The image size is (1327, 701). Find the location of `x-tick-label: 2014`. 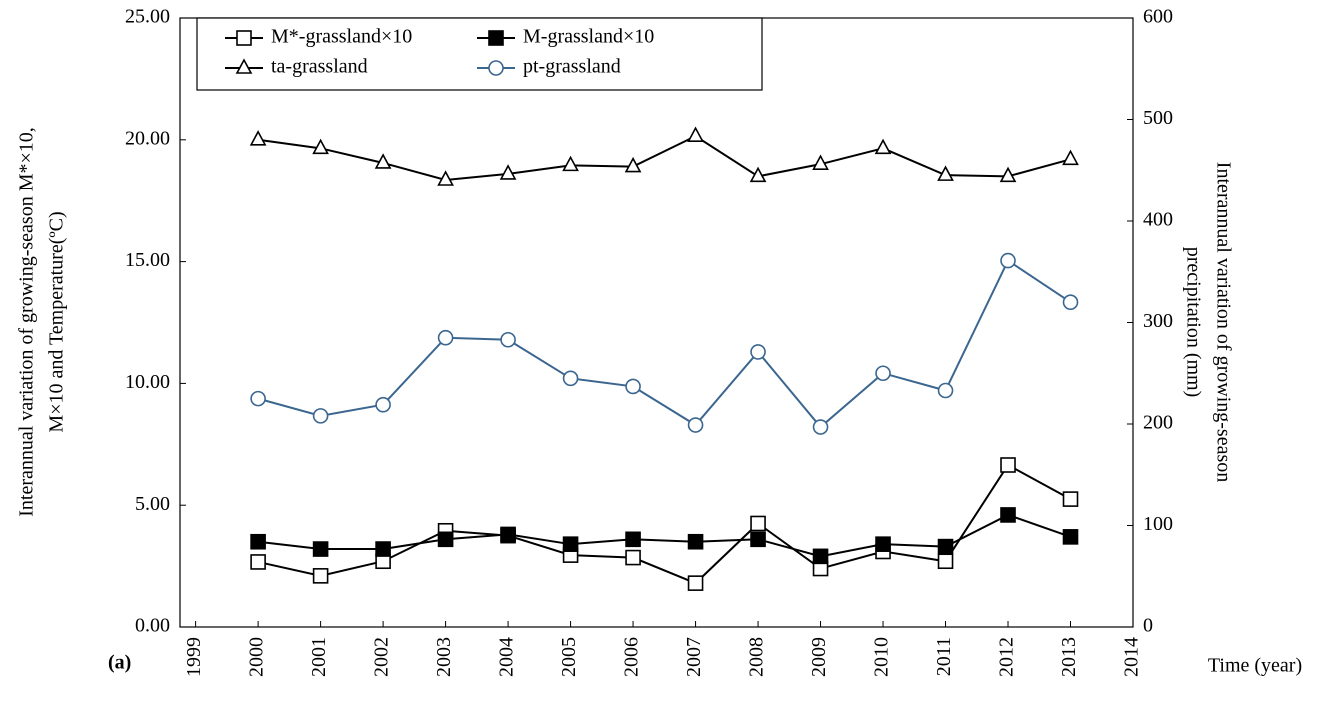

x-tick-label: 2014 is located at coordinates (1132, 657).